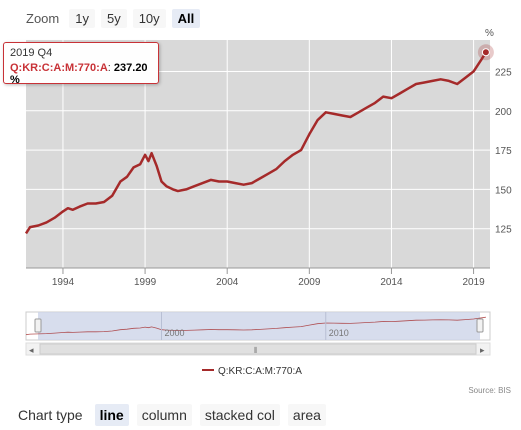 The image size is (521, 430). Describe the element at coordinates (482, 350) in the screenshot. I see `scroll-right-arrow-icon: ▸` at that location.